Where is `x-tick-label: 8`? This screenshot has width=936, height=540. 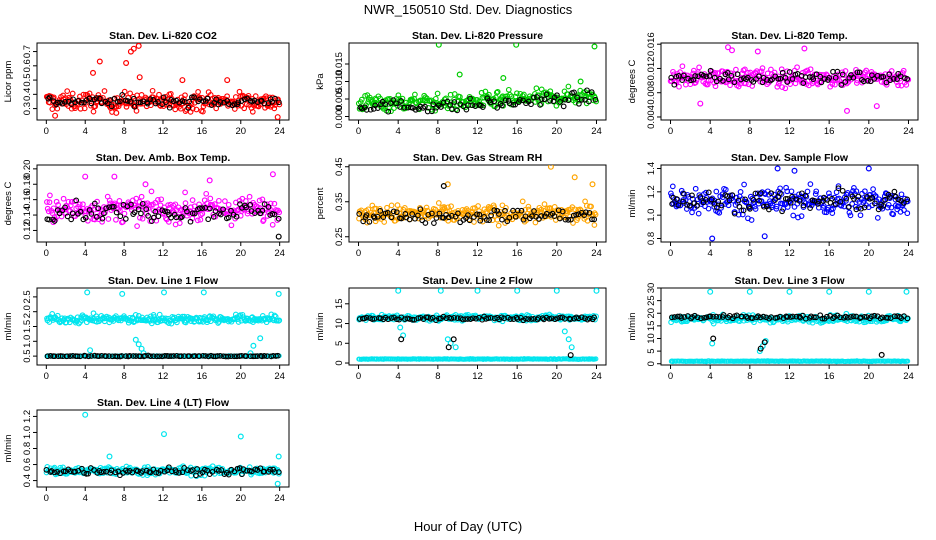
x-tick-label: 8 is located at coordinates (437, 376).